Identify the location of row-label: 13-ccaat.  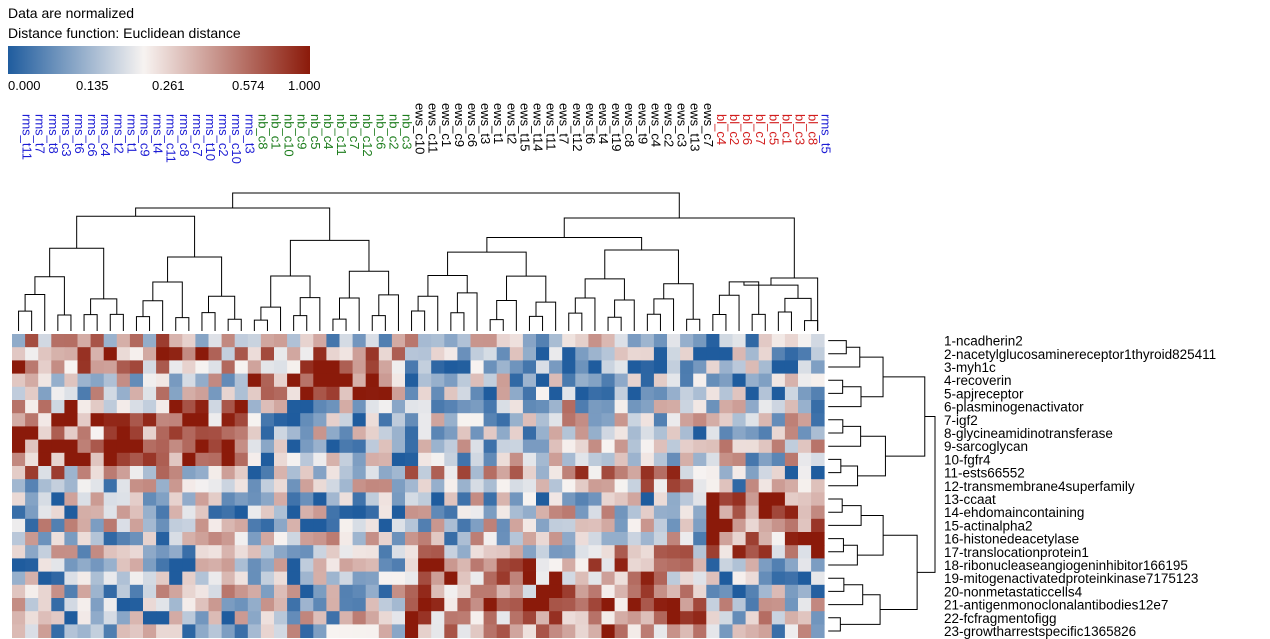
(970, 499).